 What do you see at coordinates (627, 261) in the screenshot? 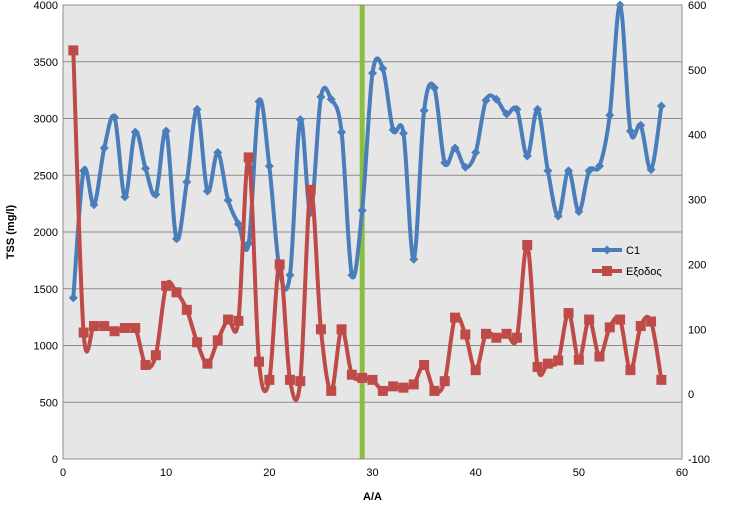
I see `legend: C1 Εξοδος` at bounding box center [627, 261].